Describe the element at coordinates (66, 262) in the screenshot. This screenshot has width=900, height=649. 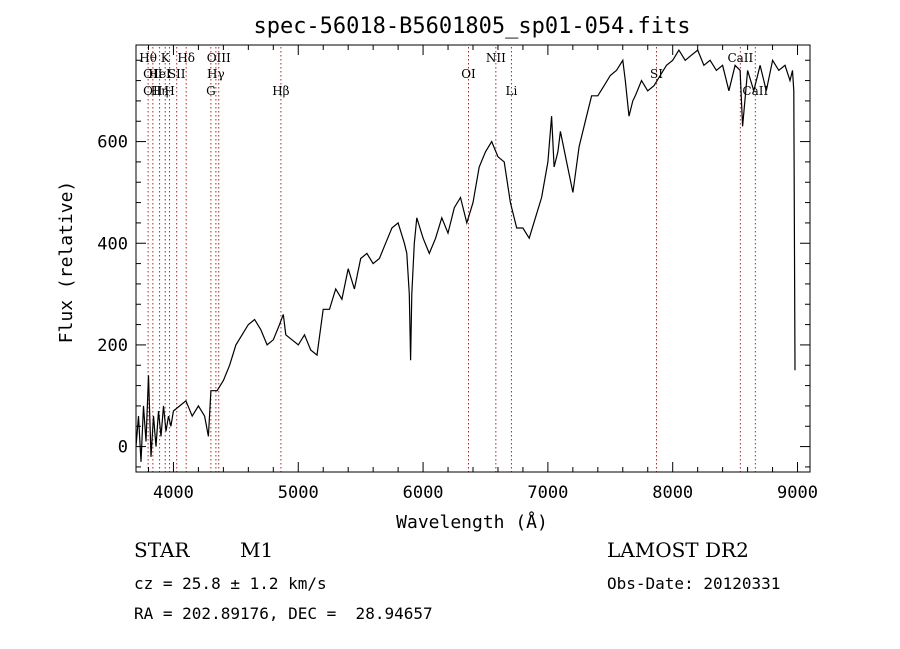
I see `y-axis-label: Flux (relative)` at that location.